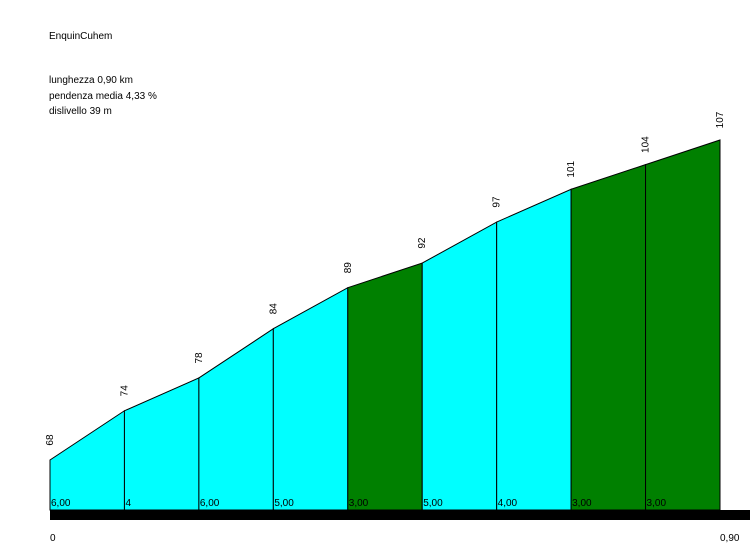 The width and height of the screenshot is (750, 550). I want to click on altitude-label: 68, so click(50, 440).